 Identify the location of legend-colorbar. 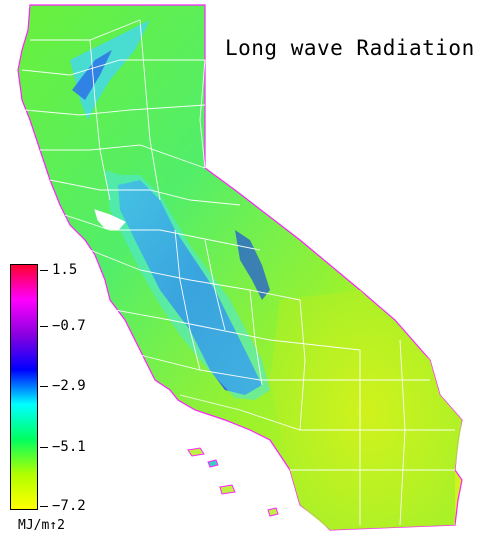
(24, 387).